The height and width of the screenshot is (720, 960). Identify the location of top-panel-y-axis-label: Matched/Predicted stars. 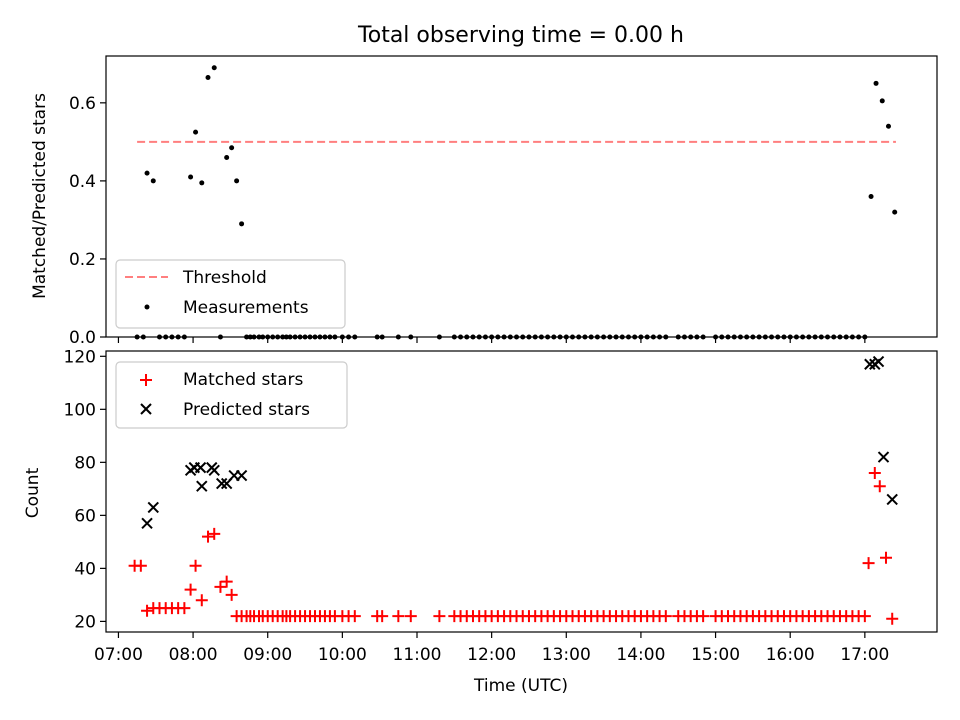
(40, 196).